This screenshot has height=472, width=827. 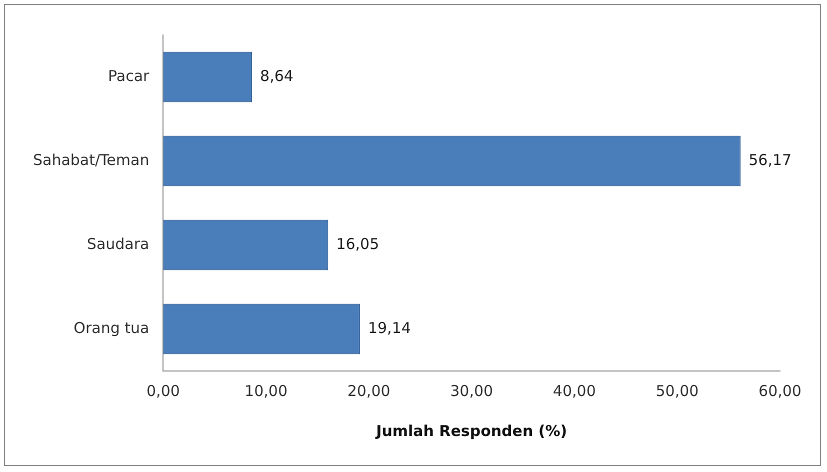 What do you see at coordinates (472, 391) in the screenshot?
I see `x-tick-label: 30,00` at bounding box center [472, 391].